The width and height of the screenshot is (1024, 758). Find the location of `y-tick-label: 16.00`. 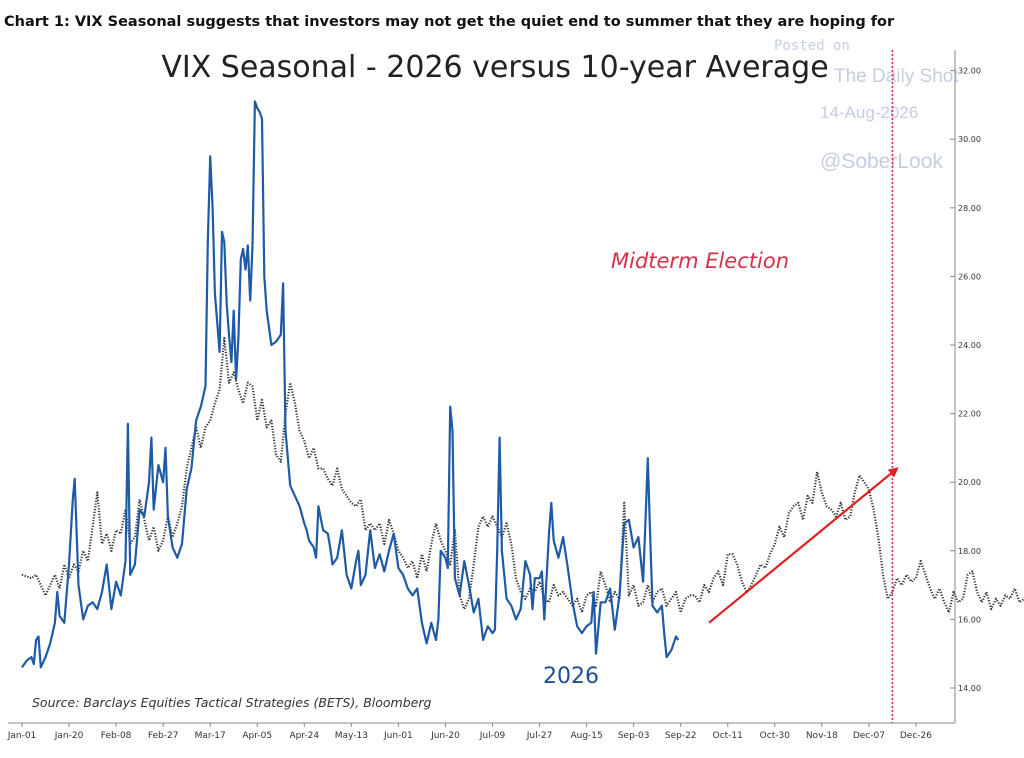

y-tick-label: 16.00 is located at coordinates (969, 619).